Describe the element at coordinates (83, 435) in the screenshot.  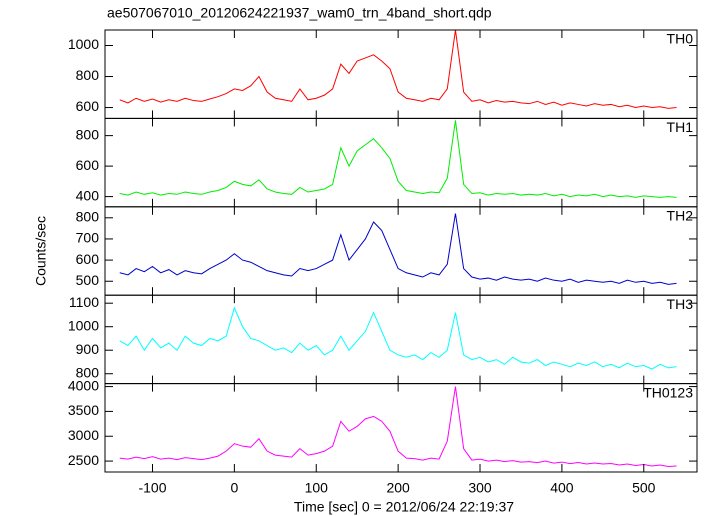
I see `y-tick-label: 3000` at that location.